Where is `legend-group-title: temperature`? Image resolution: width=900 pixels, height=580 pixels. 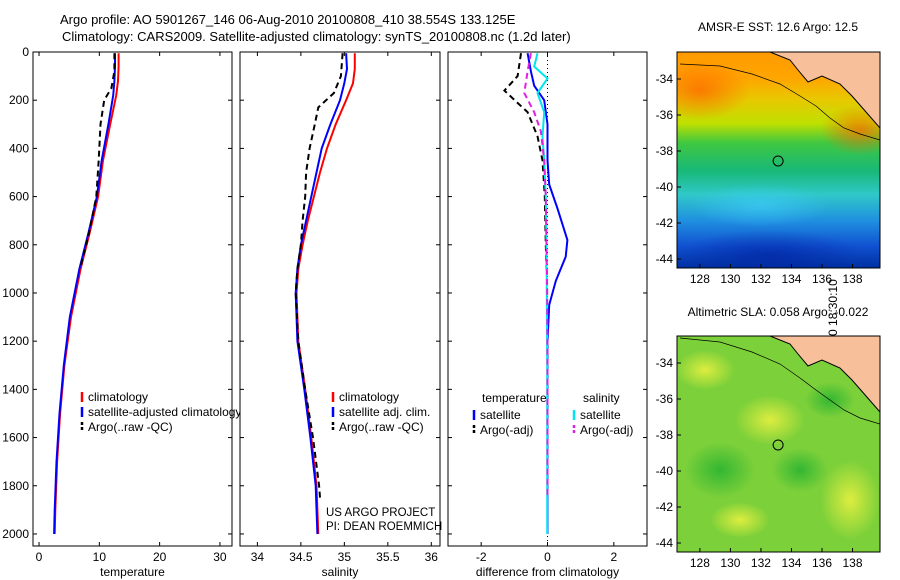 legend-group-title: temperature is located at coordinates (514, 398).